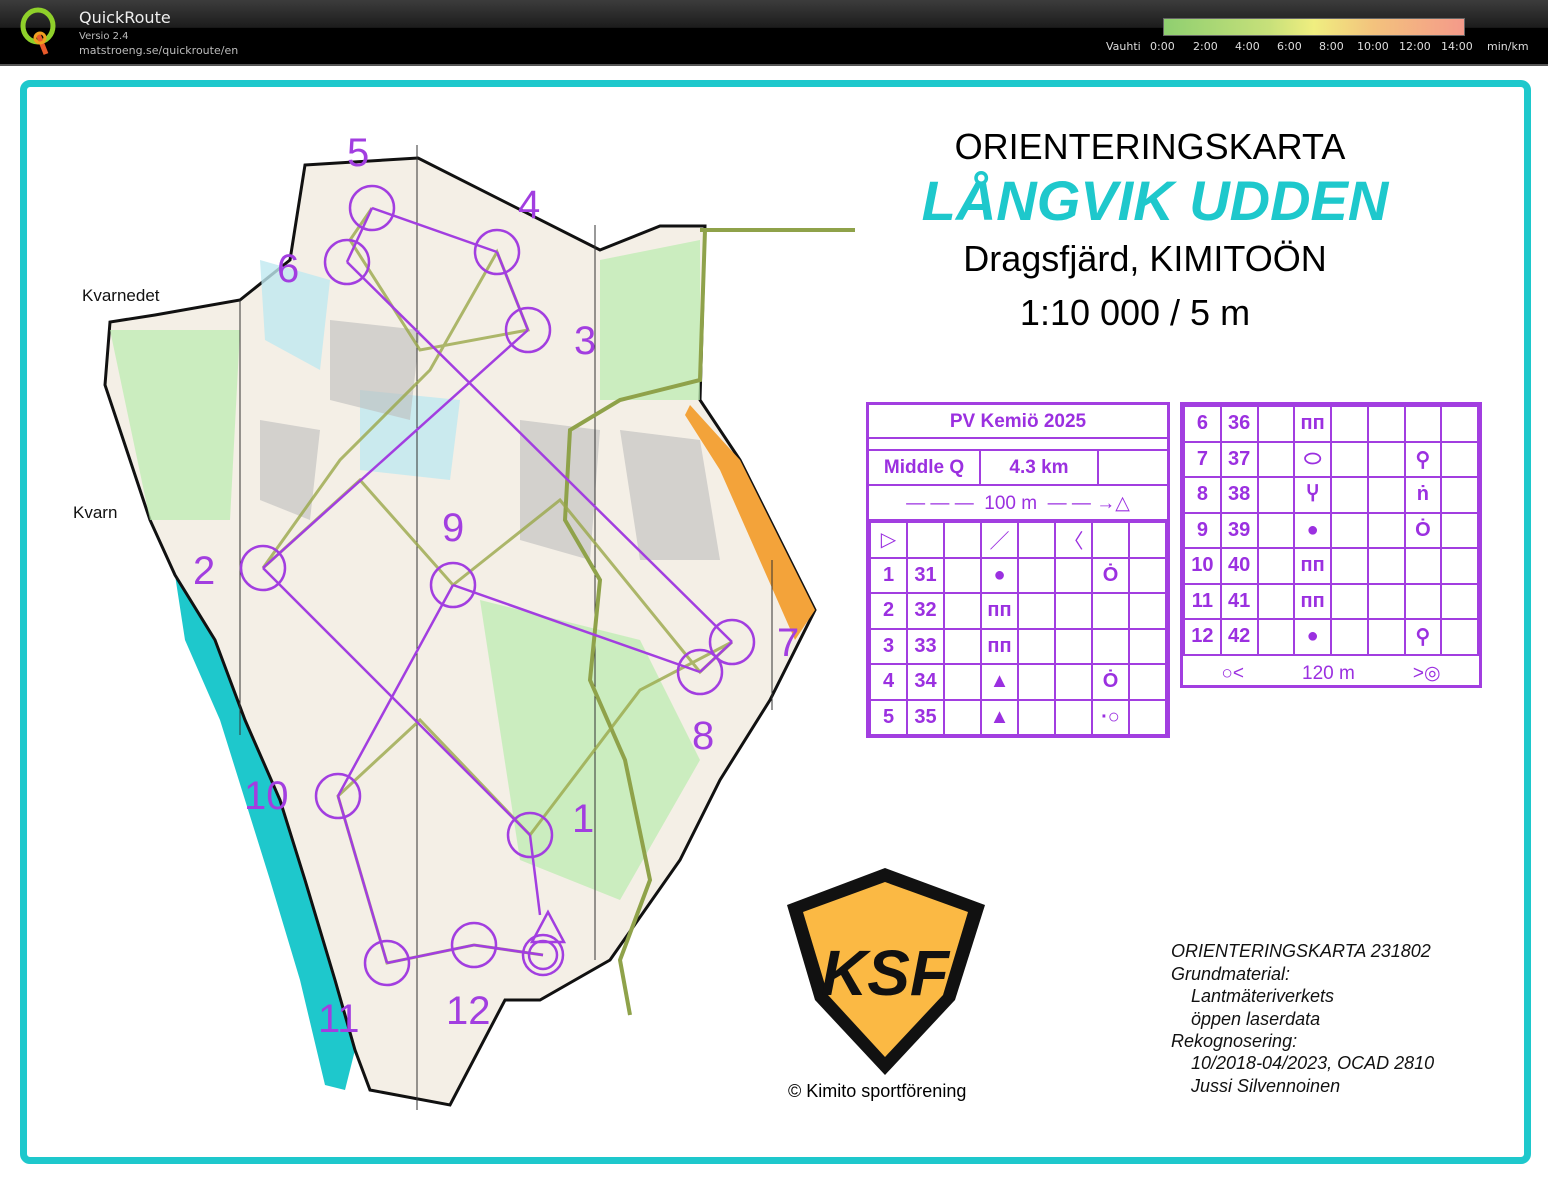 The image size is (1548, 1180). Describe the element at coordinates (1011, 503) in the screenshot. I see `start-leg-length: 100 m` at that location.